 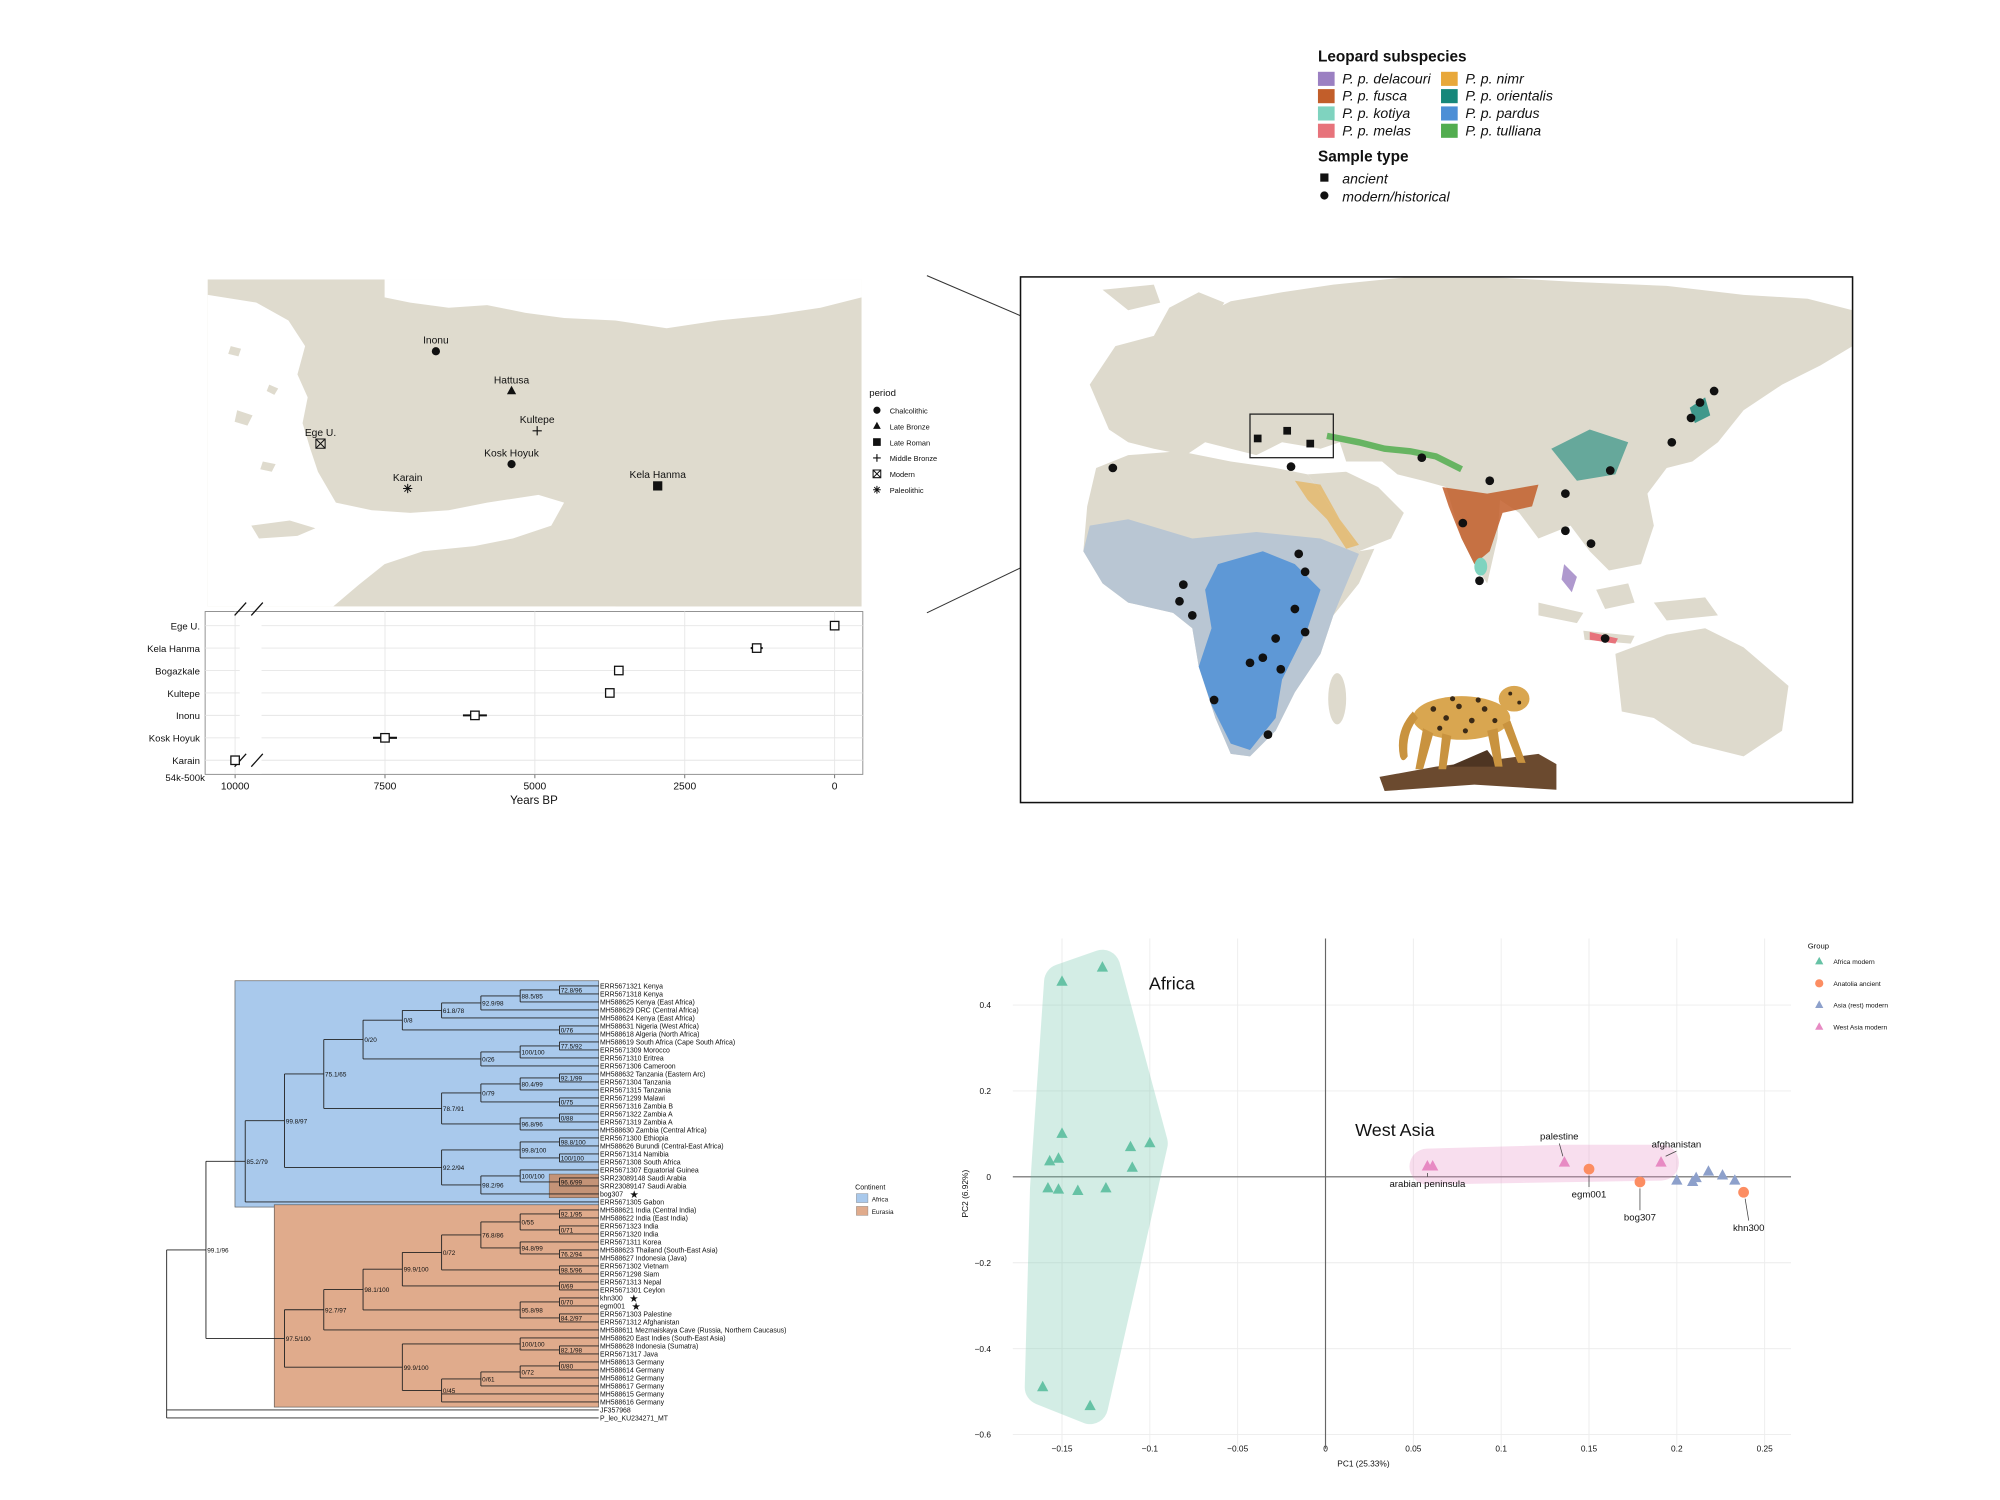 What do you see at coordinates (188, 716) in the screenshot?
I see `y-tick-label: Inonu` at bounding box center [188, 716].